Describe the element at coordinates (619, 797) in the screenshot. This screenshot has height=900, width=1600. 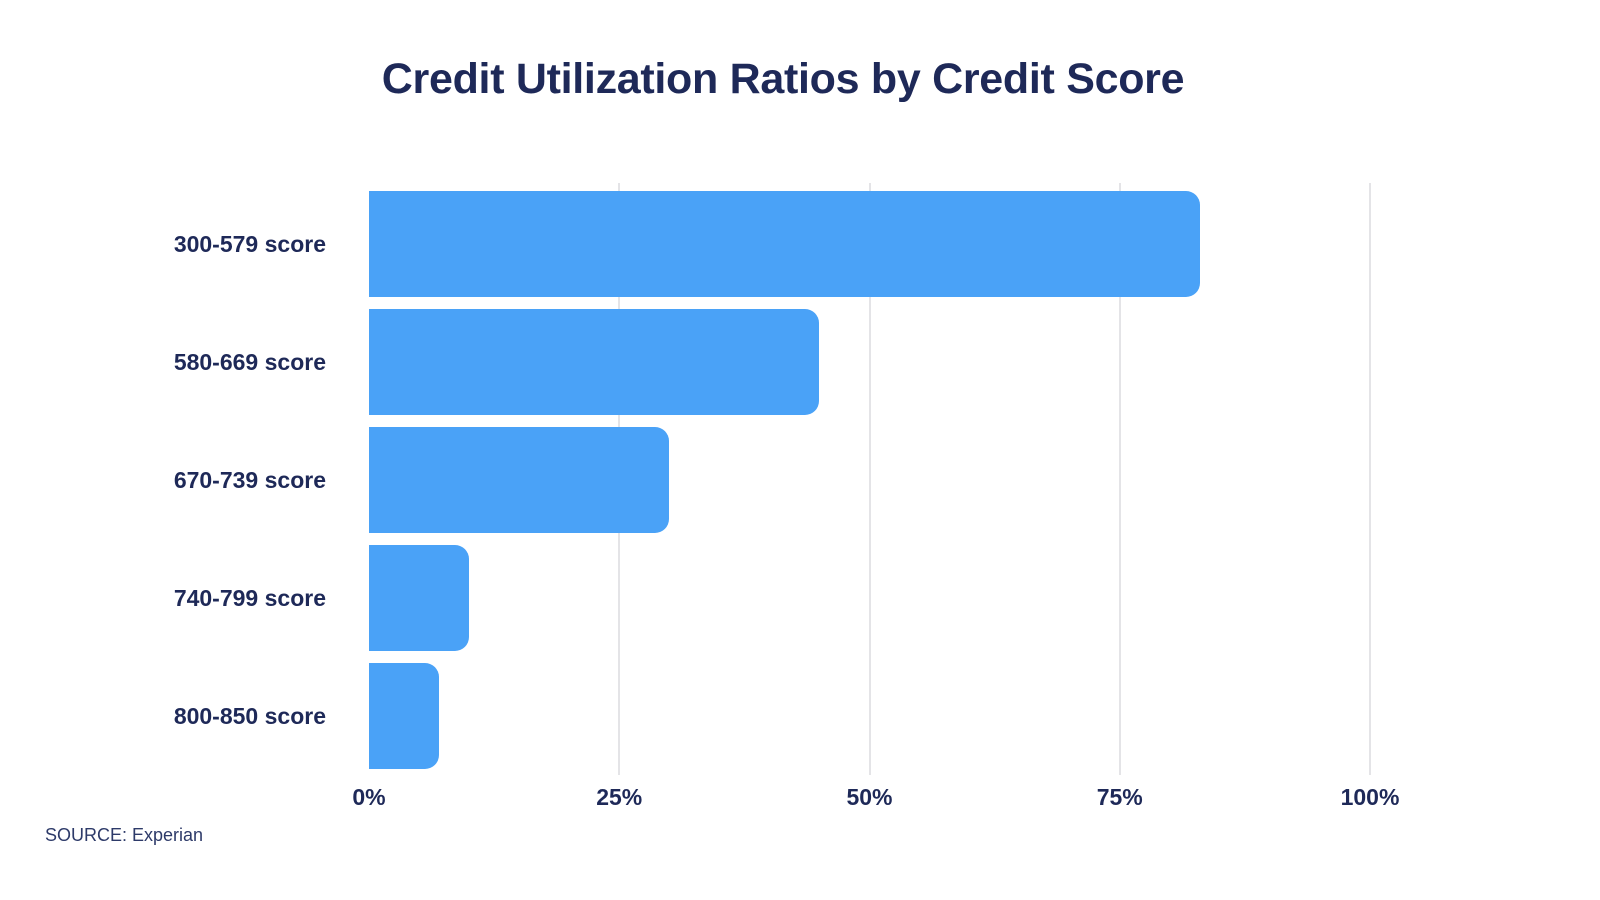
I see `x-axis-tick-label: 25%` at that location.